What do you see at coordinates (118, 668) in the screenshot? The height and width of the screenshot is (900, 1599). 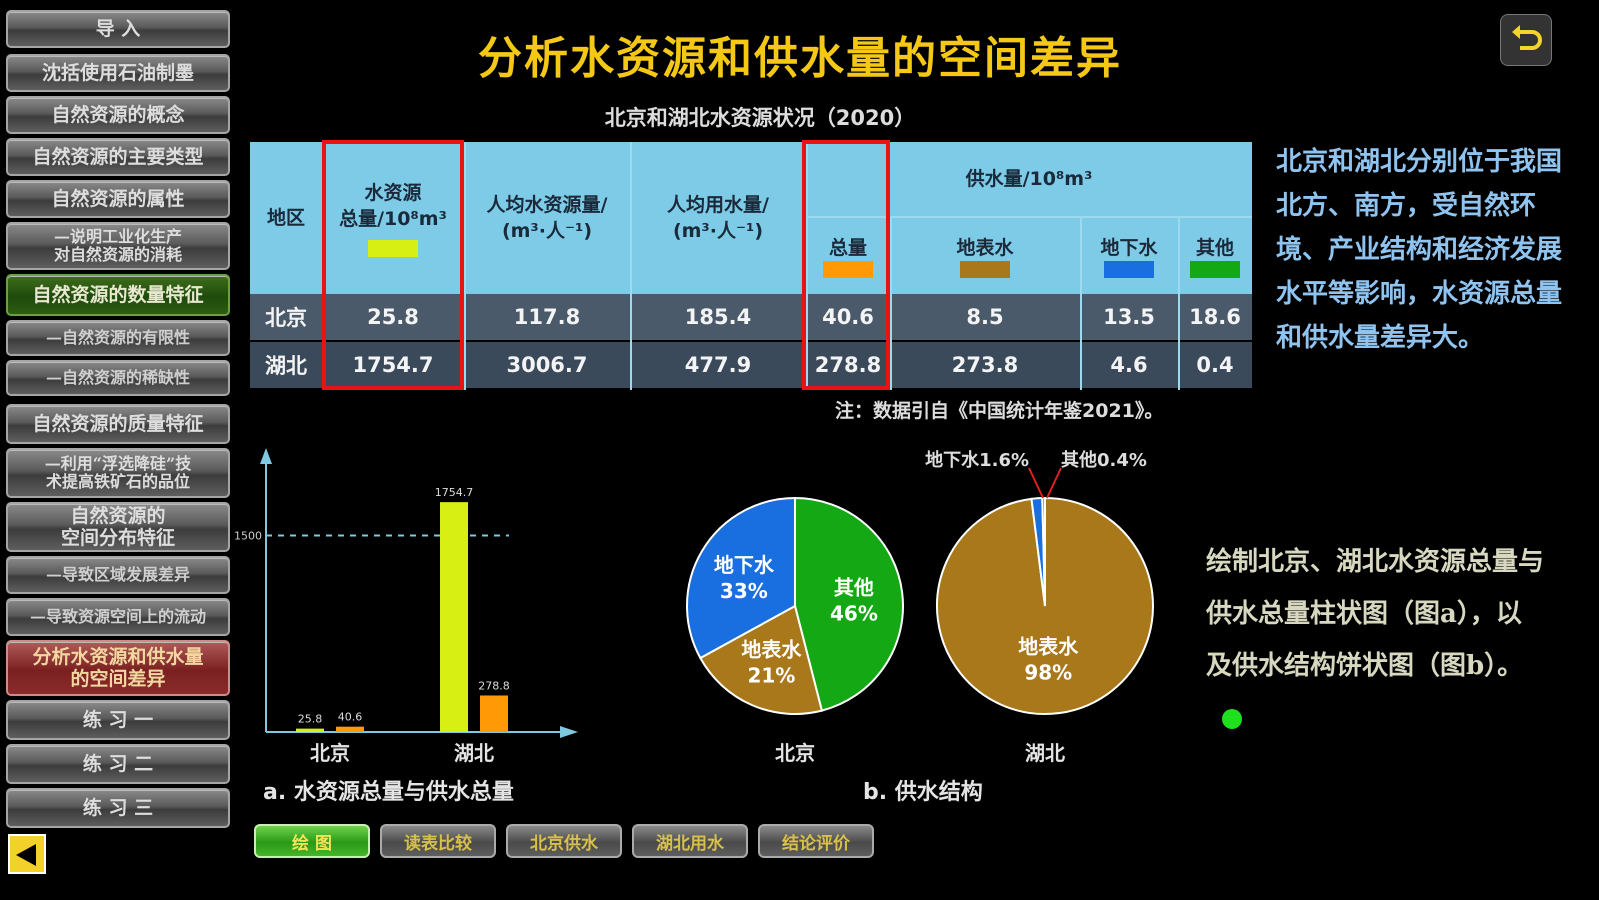 I see `sidebar-item: 分析水资源和供水量 的空间差异` at bounding box center [118, 668].